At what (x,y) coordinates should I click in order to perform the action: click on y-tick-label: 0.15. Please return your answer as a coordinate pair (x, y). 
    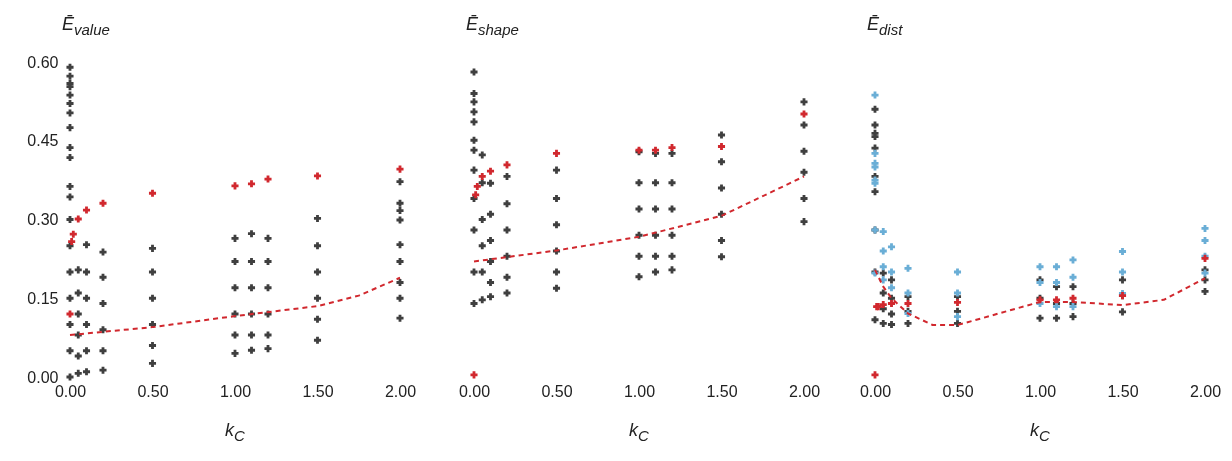
    Looking at the image, I should click on (43, 298).